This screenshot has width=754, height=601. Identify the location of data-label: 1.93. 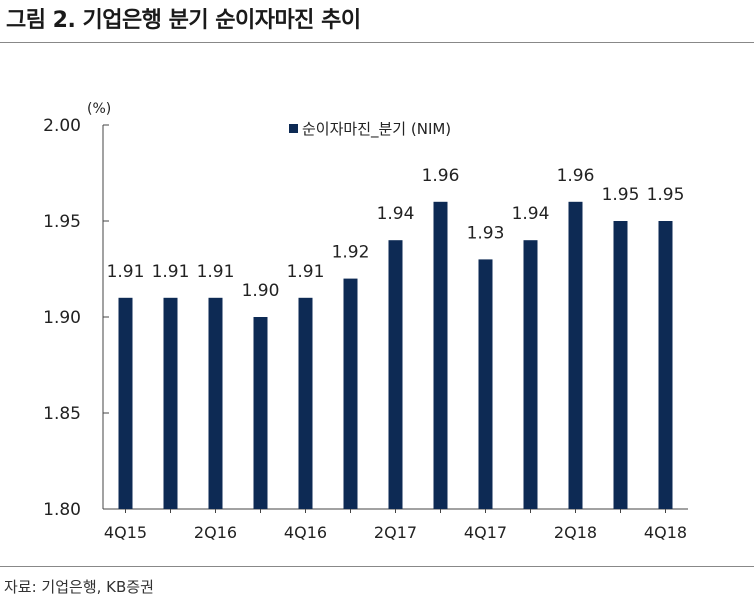
(486, 233).